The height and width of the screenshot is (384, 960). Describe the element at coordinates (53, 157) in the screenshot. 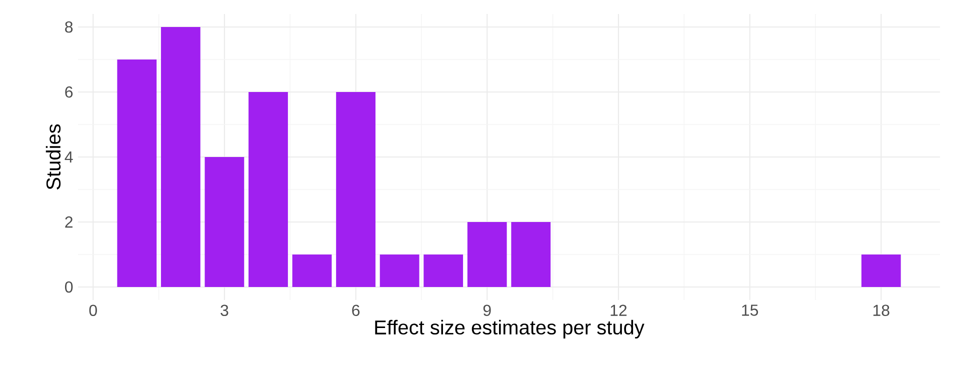

I see `y-axis-title: Studies` at that location.